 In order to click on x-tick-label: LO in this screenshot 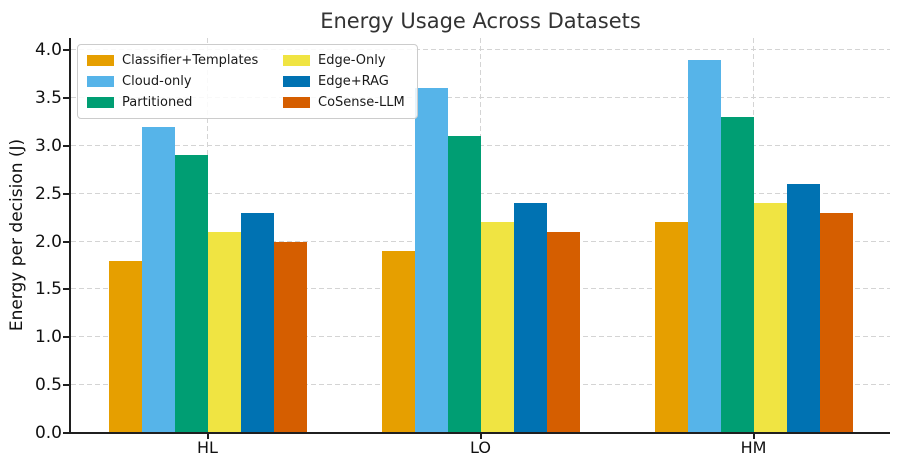, I will do `click(480, 447)`.